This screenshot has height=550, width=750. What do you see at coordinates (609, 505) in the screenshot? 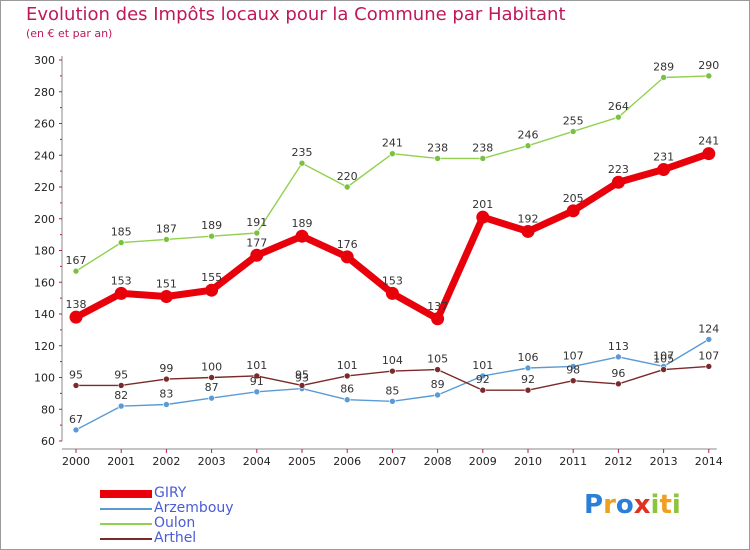
I see `logo-letter: r` at bounding box center [609, 505].